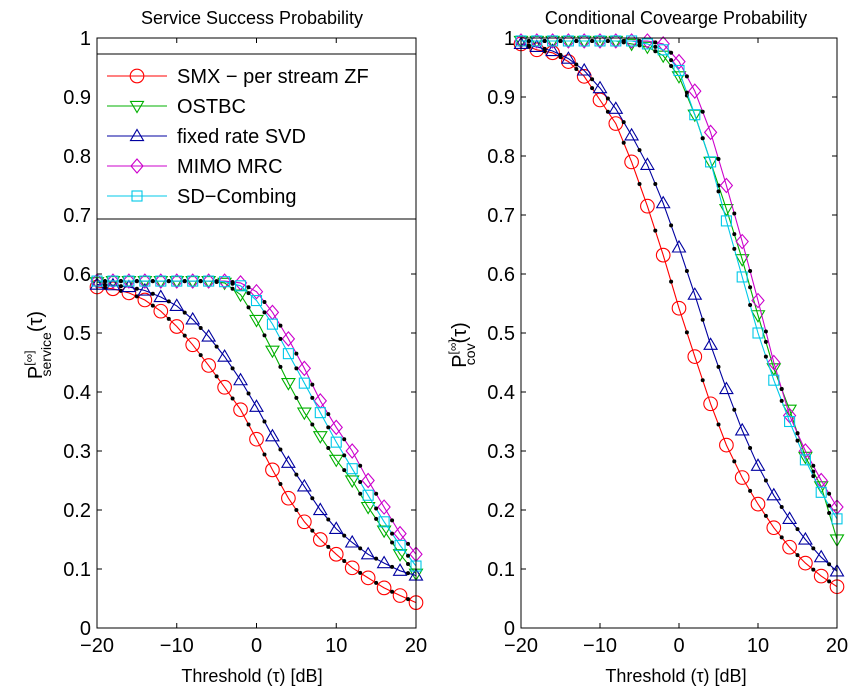  What do you see at coordinates (77, 157) in the screenshot?
I see `y-tick-label: 0.8` at bounding box center [77, 157].